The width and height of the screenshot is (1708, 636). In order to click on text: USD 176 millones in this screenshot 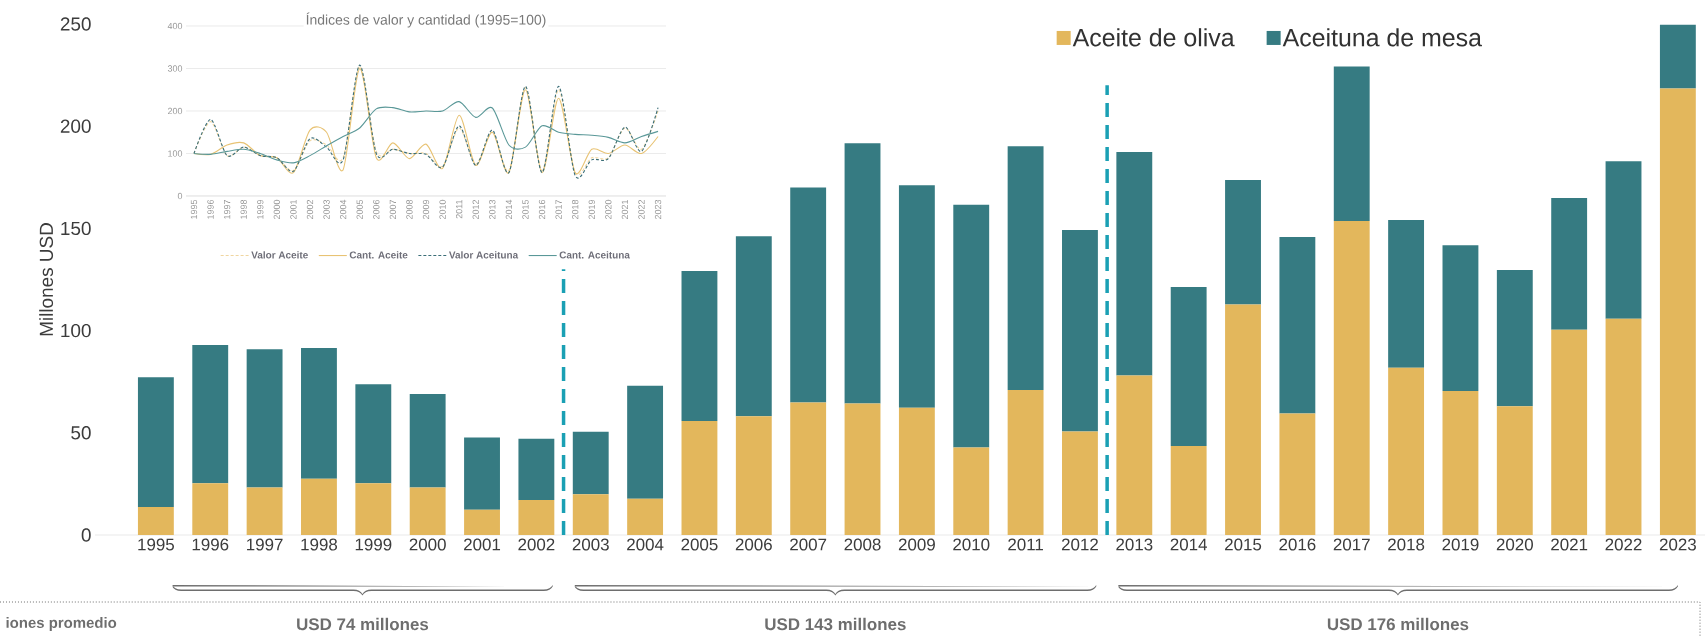, I will do `click(1398, 624)`.